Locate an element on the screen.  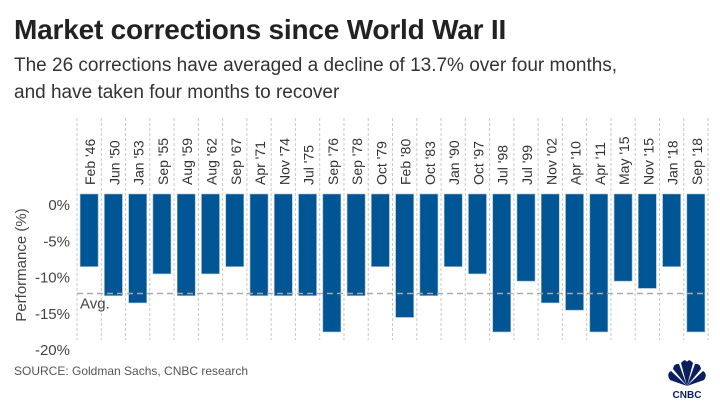
x-tick-label: Apr '11 is located at coordinates (600, 163).